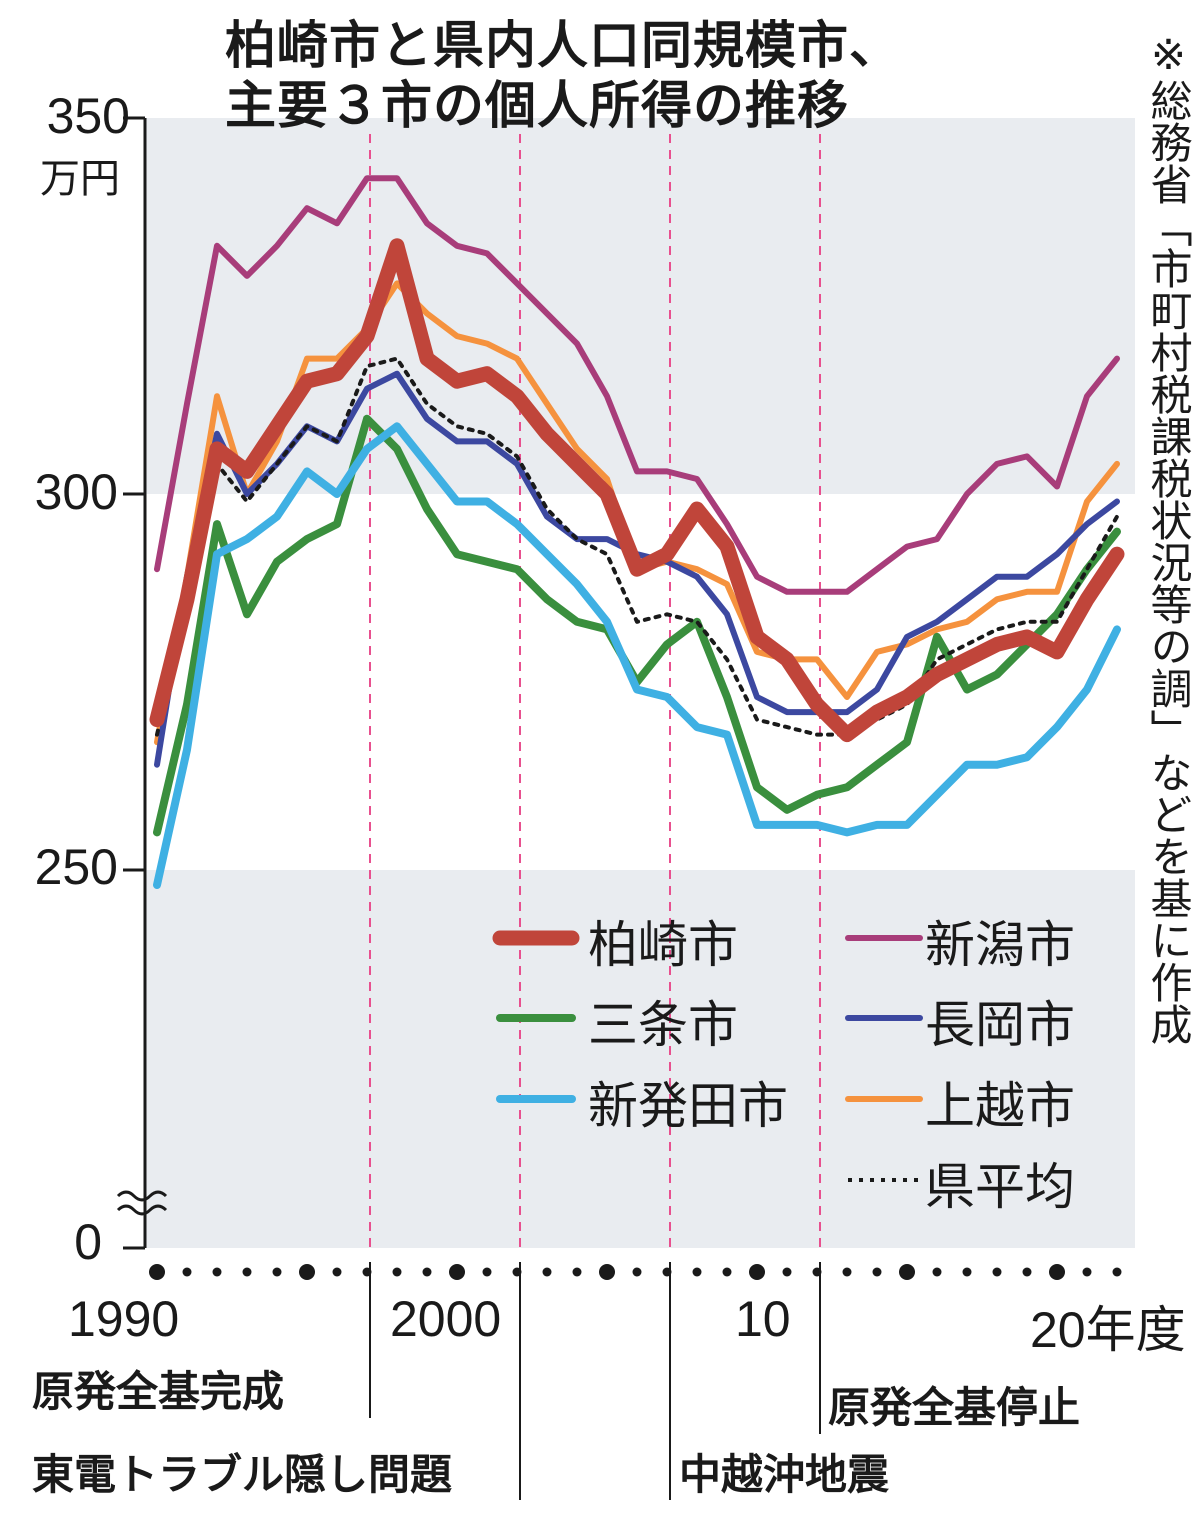 This screenshot has width=1200, height=1531. Describe the element at coordinates (80, 179) in the screenshot. I see `y-unit-label: 万円` at that location.